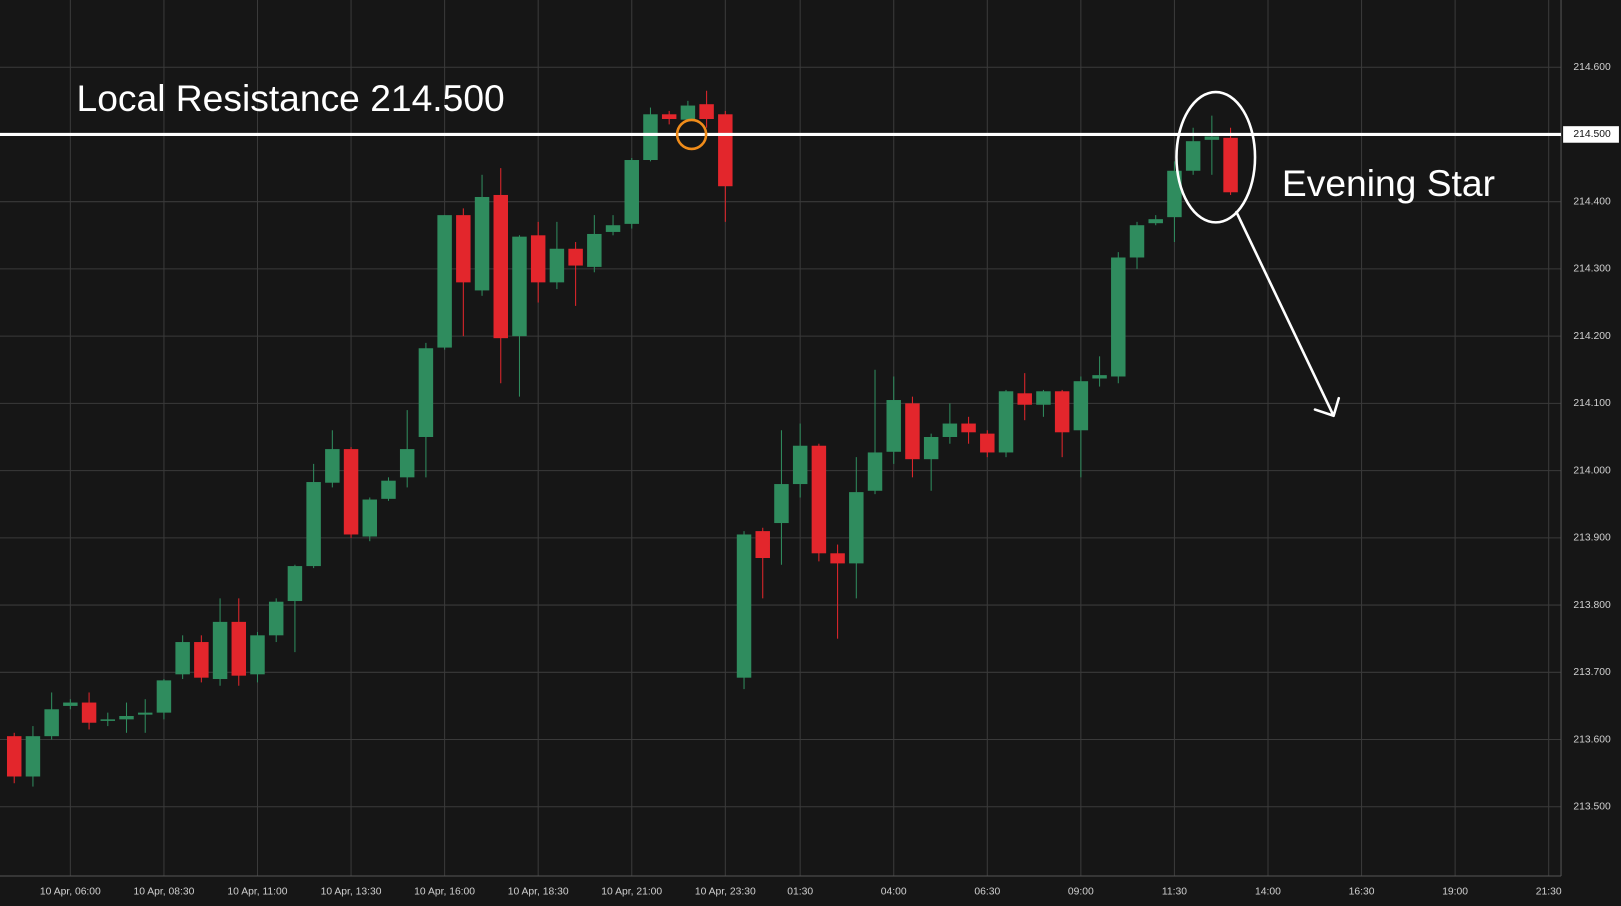  Describe the element at coordinates (351, 891) in the screenshot. I see `x-tick-label: 10 Apr, 13:30` at that location.